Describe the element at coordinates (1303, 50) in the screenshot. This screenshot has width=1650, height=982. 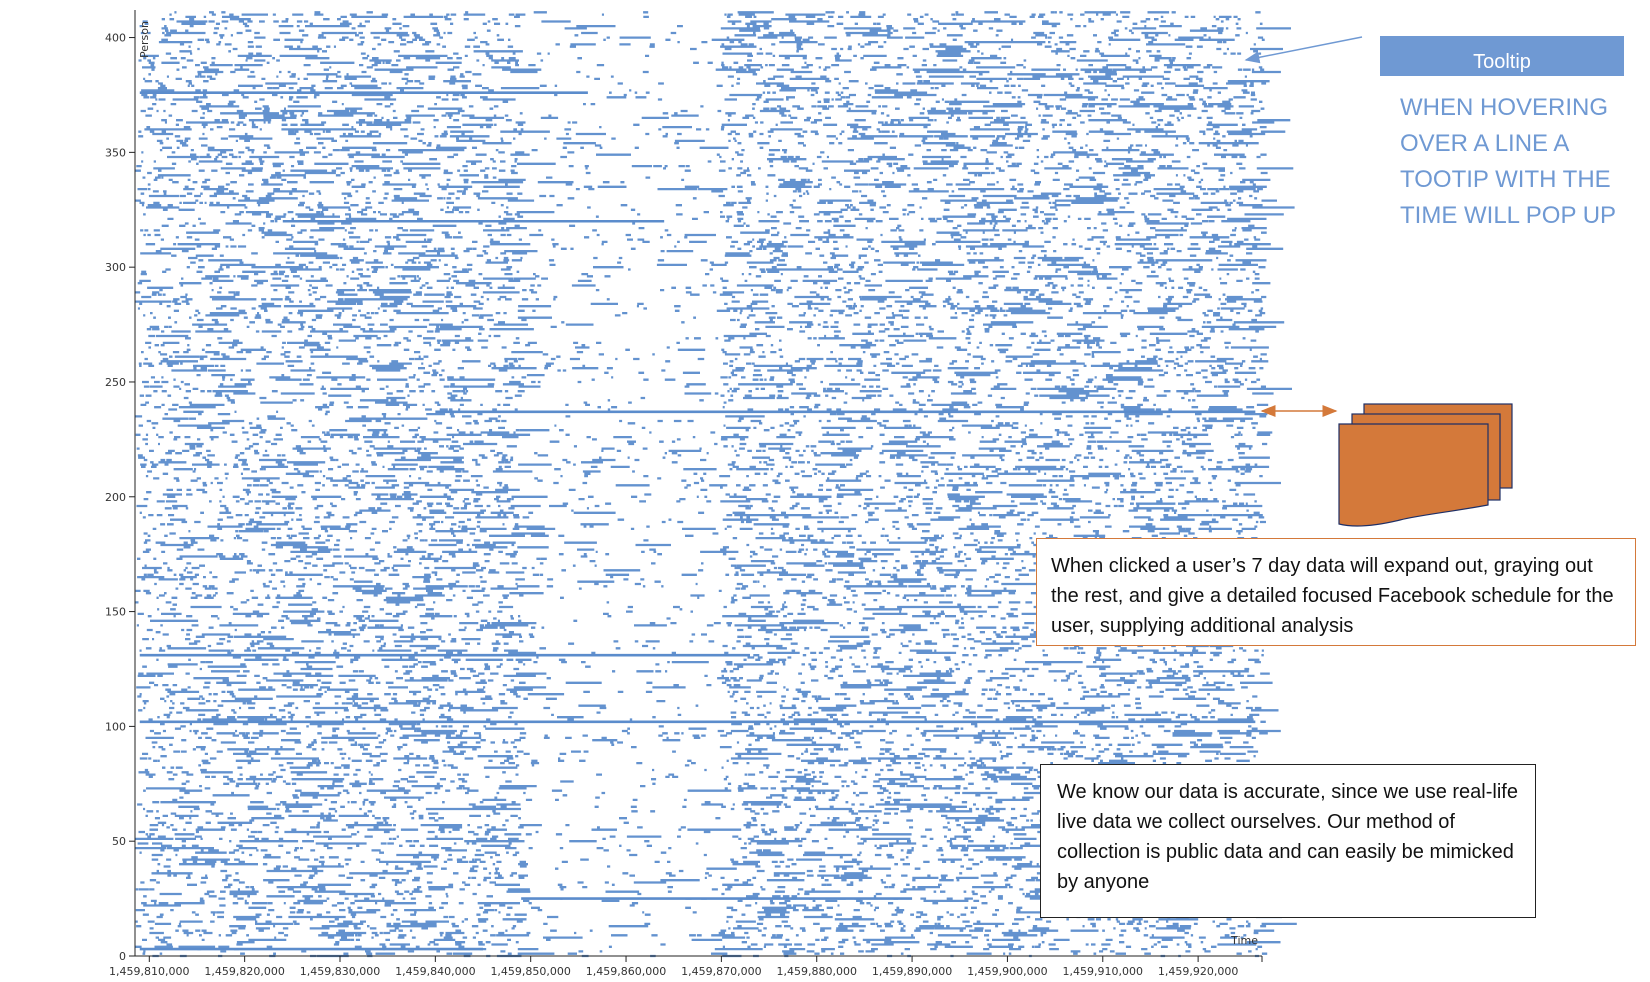
I see `tooltip-arrow` at that location.